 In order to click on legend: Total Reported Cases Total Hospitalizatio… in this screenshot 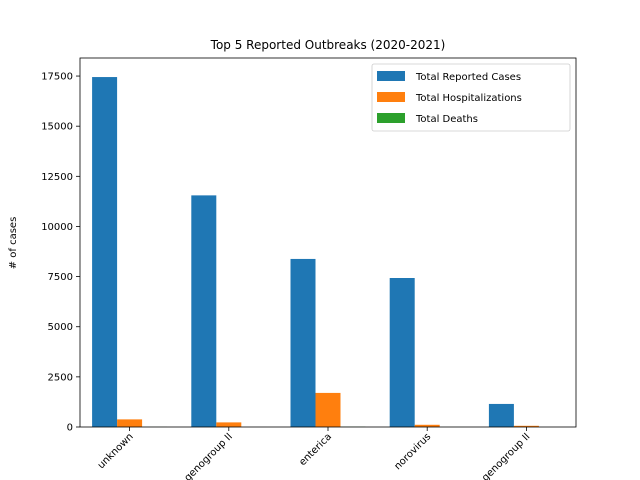, I will do `click(471, 97)`.